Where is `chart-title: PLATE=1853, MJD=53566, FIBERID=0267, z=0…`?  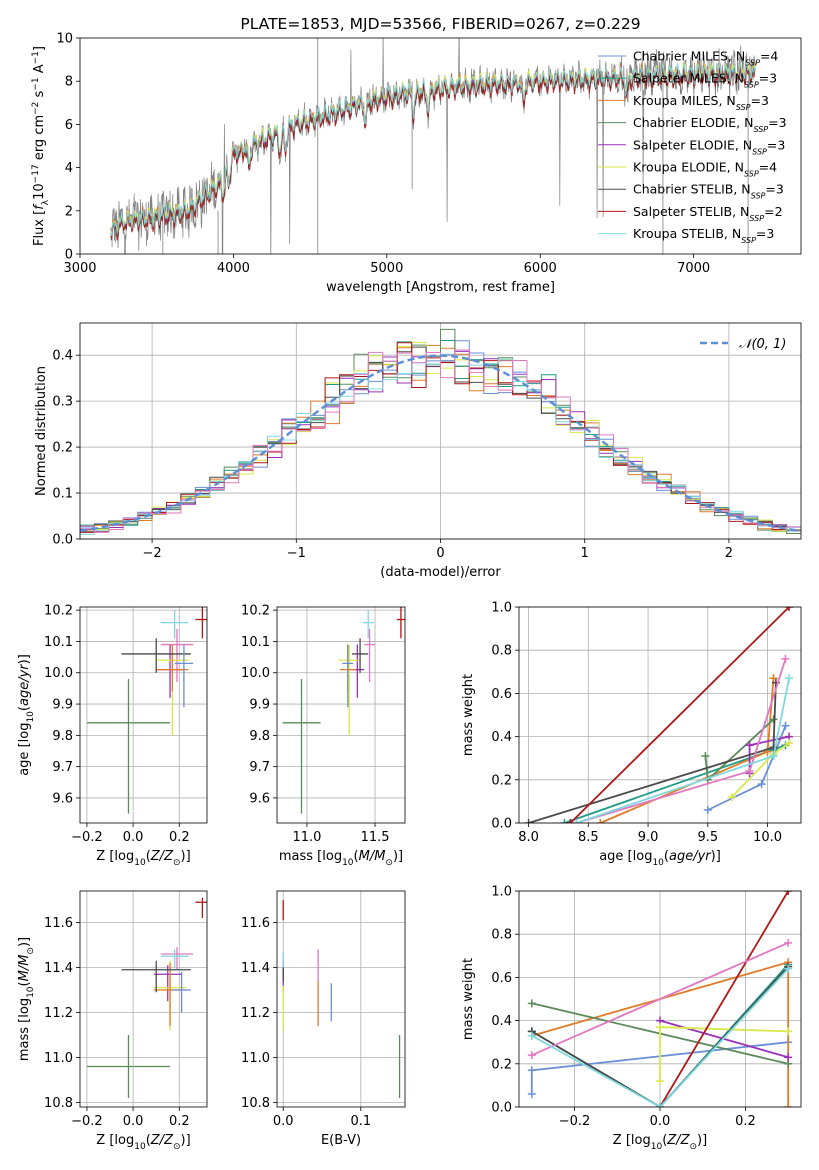 chart-title: PLATE=1853, MJD=53566, FIBERID=0267, z=0… is located at coordinates (440, 24).